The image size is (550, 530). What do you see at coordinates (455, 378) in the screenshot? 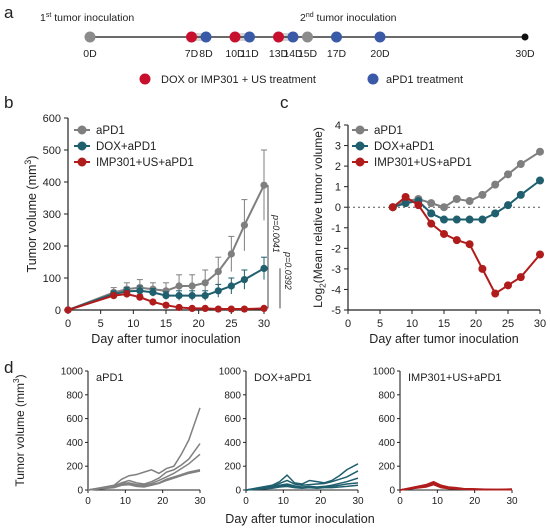
I see `subplot-title: IMP301+US+aPD1` at bounding box center [455, 378].